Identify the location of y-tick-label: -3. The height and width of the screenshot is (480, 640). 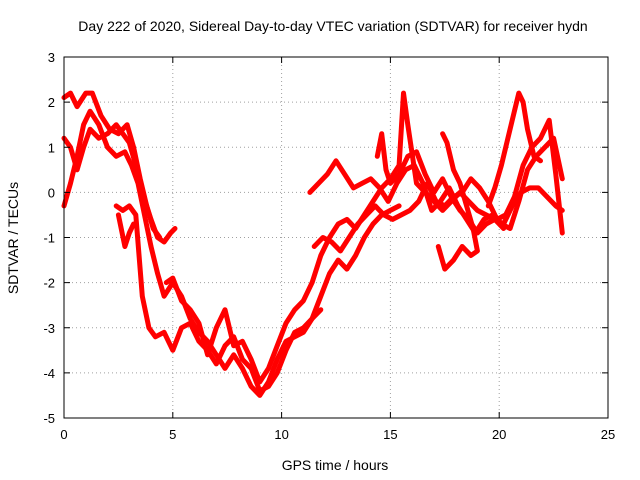
(49, 328).